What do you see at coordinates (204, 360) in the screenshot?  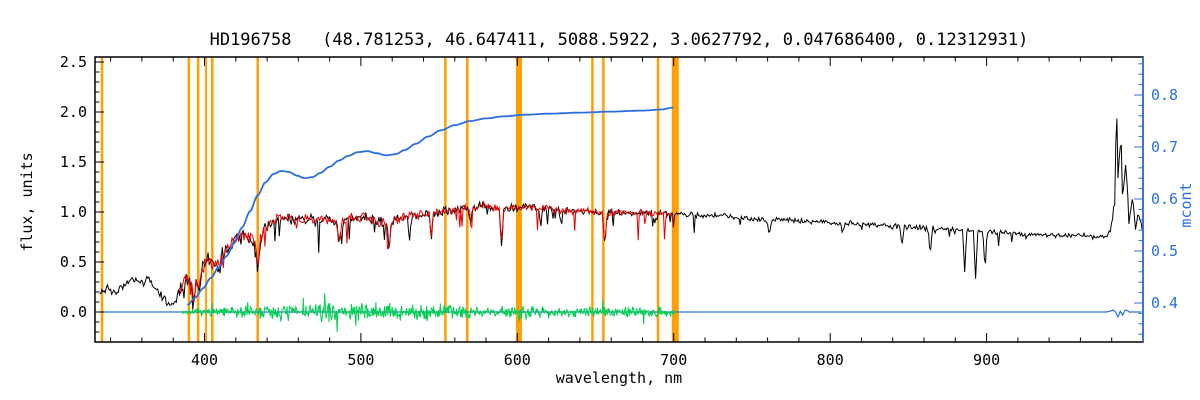 I see `tick-label: 400` at bounding box center [204, 360].